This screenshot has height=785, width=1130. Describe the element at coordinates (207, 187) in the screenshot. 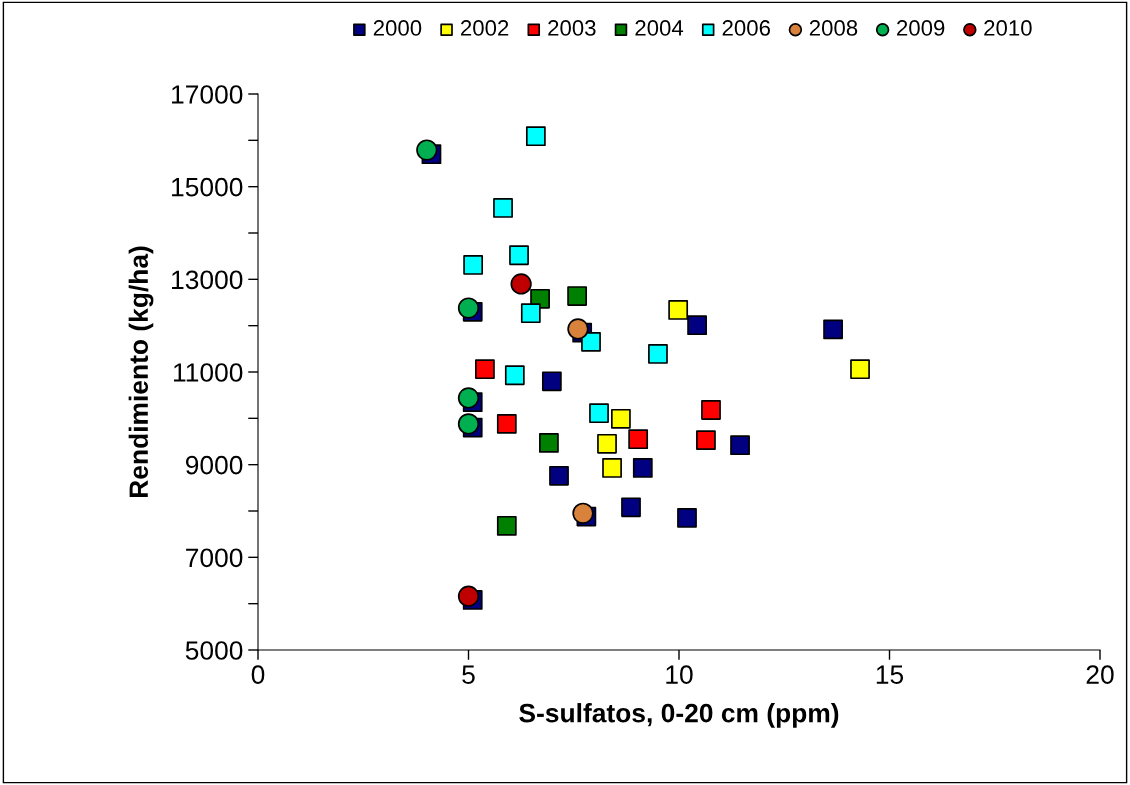

I see `y-tick-label: 15000` at that location.